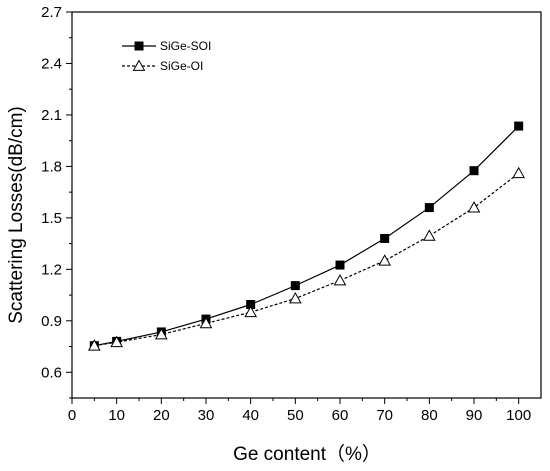  What do you see at coordinates (51, 218) in the screenshot?
I see `y-tick-label: 1.5` at bounding box center [51, 218].